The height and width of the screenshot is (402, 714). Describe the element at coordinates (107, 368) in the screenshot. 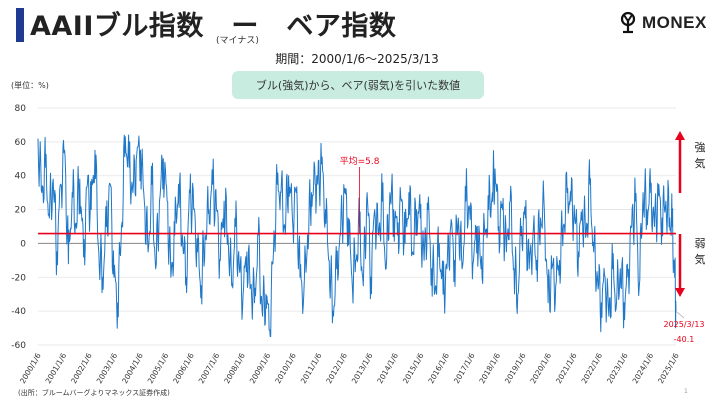

I see `x-tick-label-3: 2003/1/6` at that location.